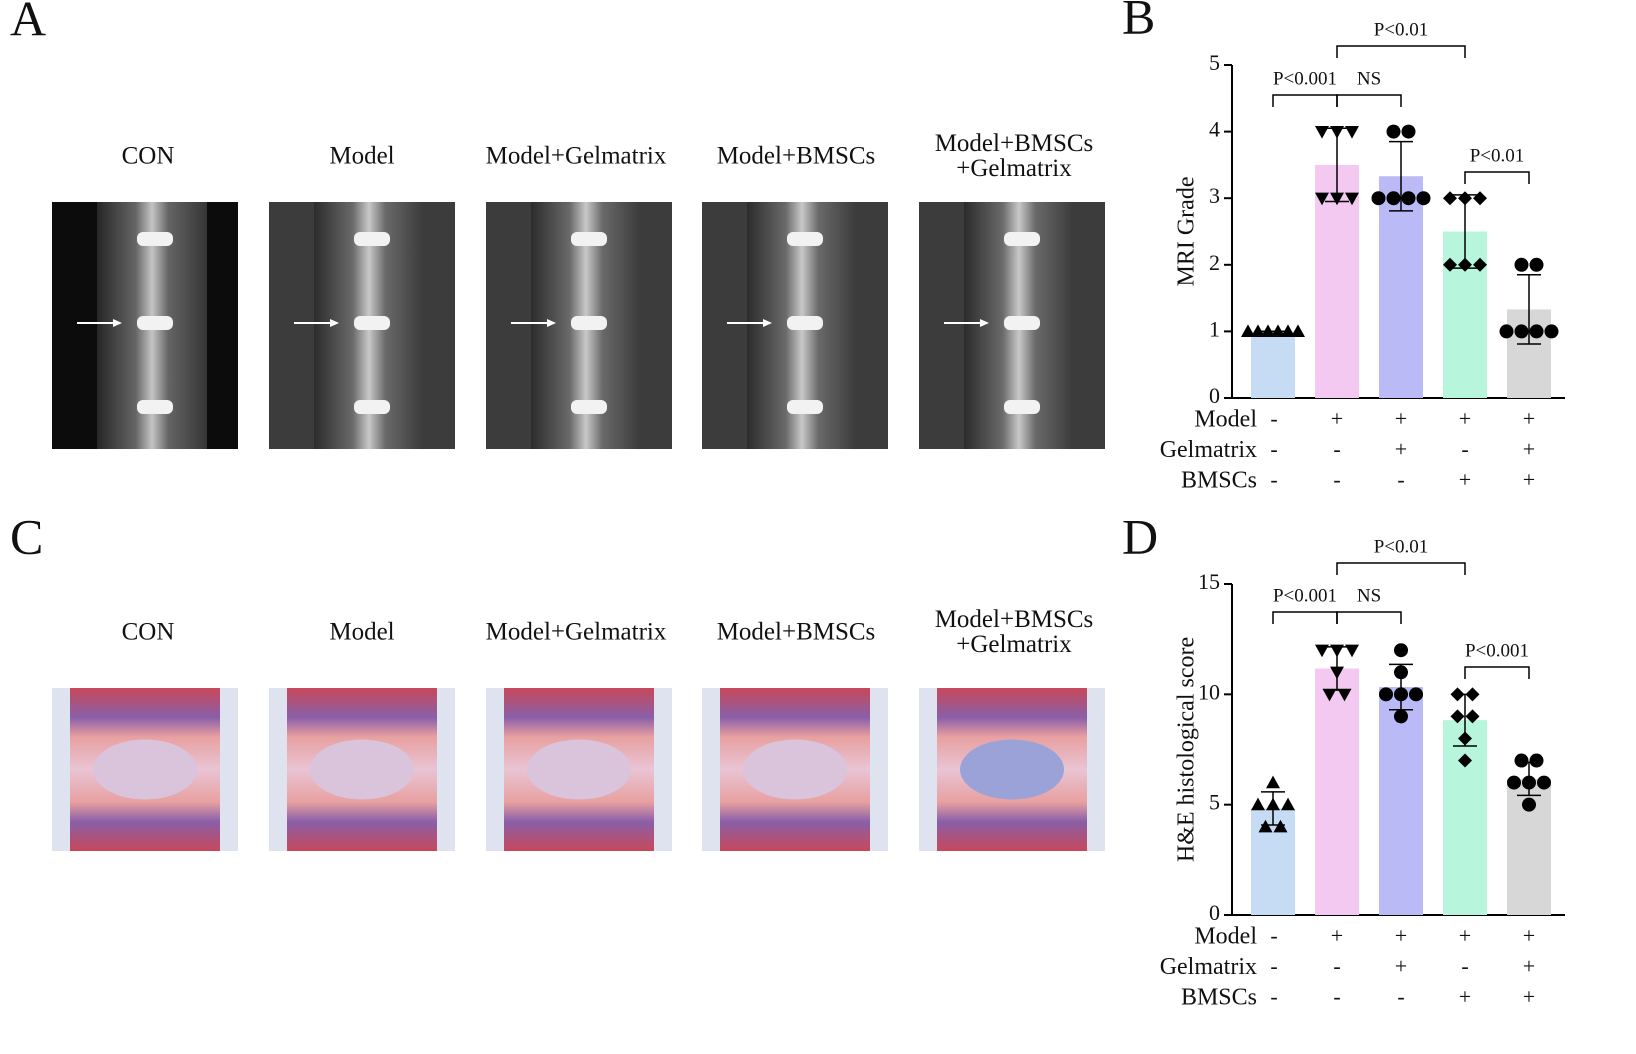  Describe the element at coordinates (1214, 395) in the screenshot. I see `y-tick-label: 0` at that location.